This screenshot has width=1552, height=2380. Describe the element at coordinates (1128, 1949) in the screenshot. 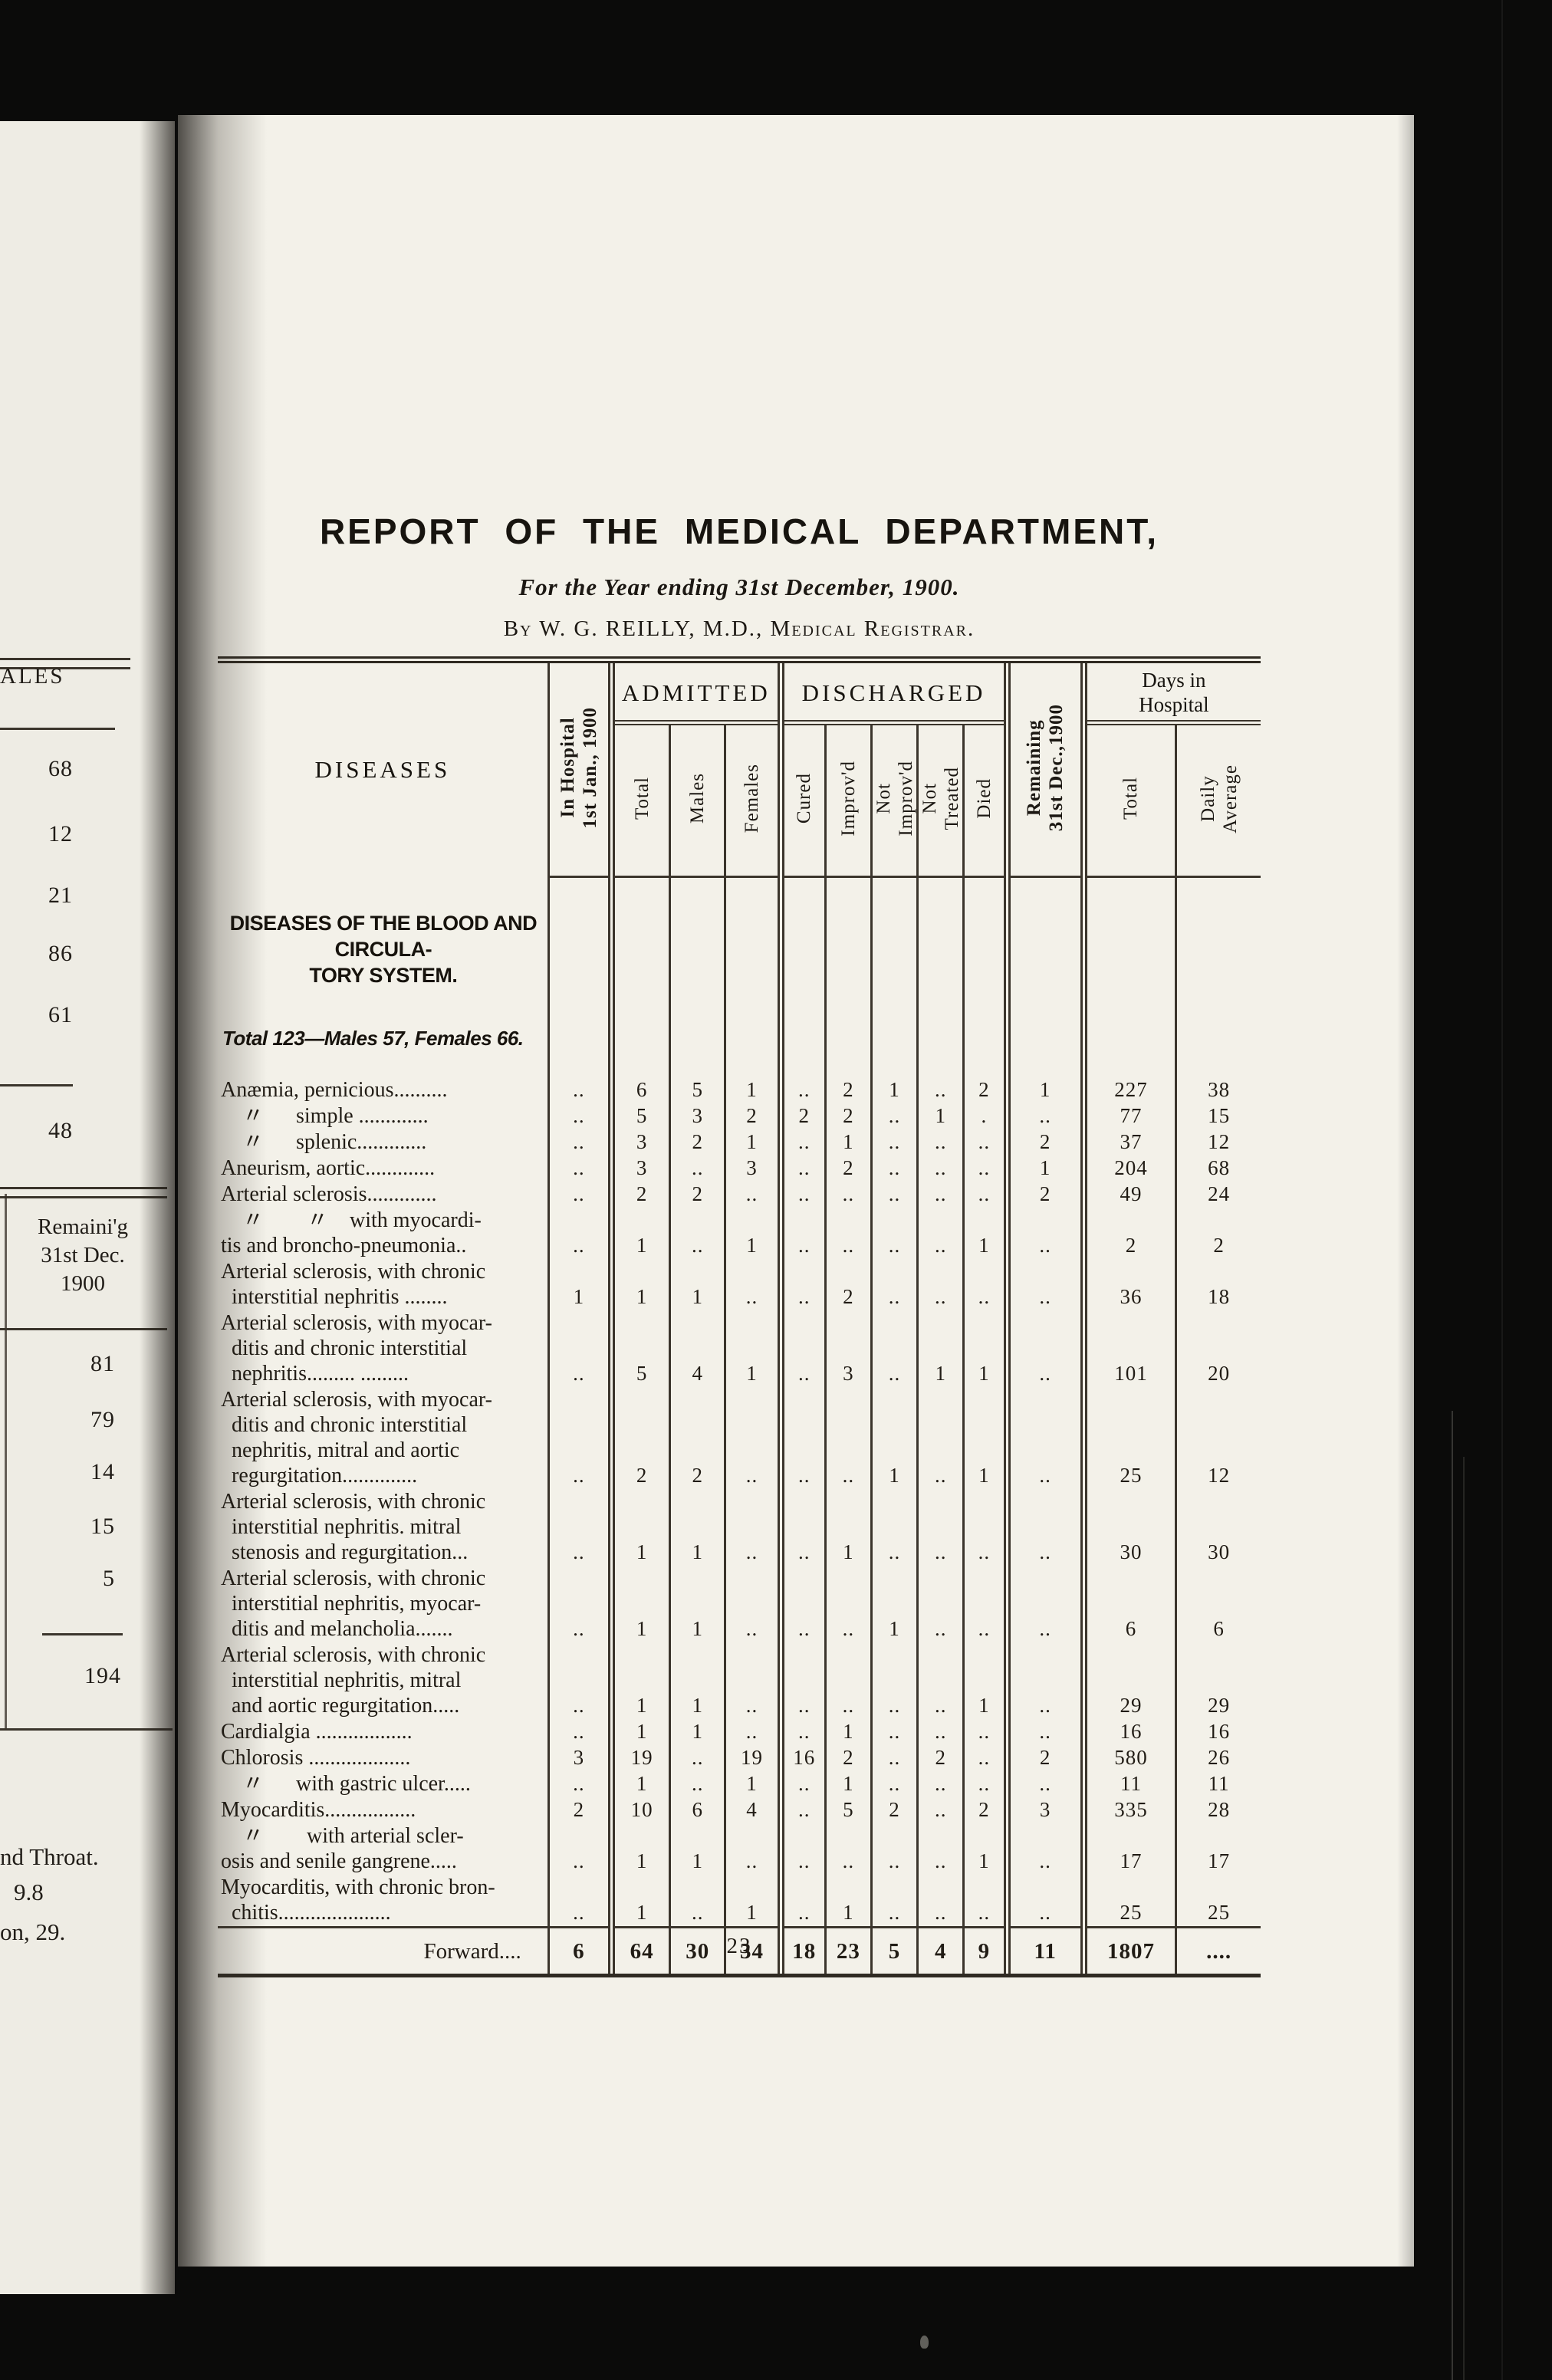

I see `value-cell: 1807` at that location.